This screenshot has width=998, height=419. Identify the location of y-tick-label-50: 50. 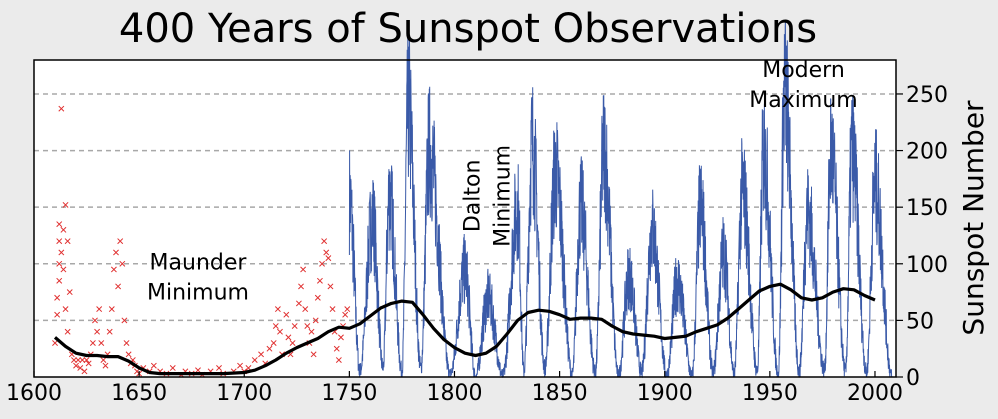
(920, 321).